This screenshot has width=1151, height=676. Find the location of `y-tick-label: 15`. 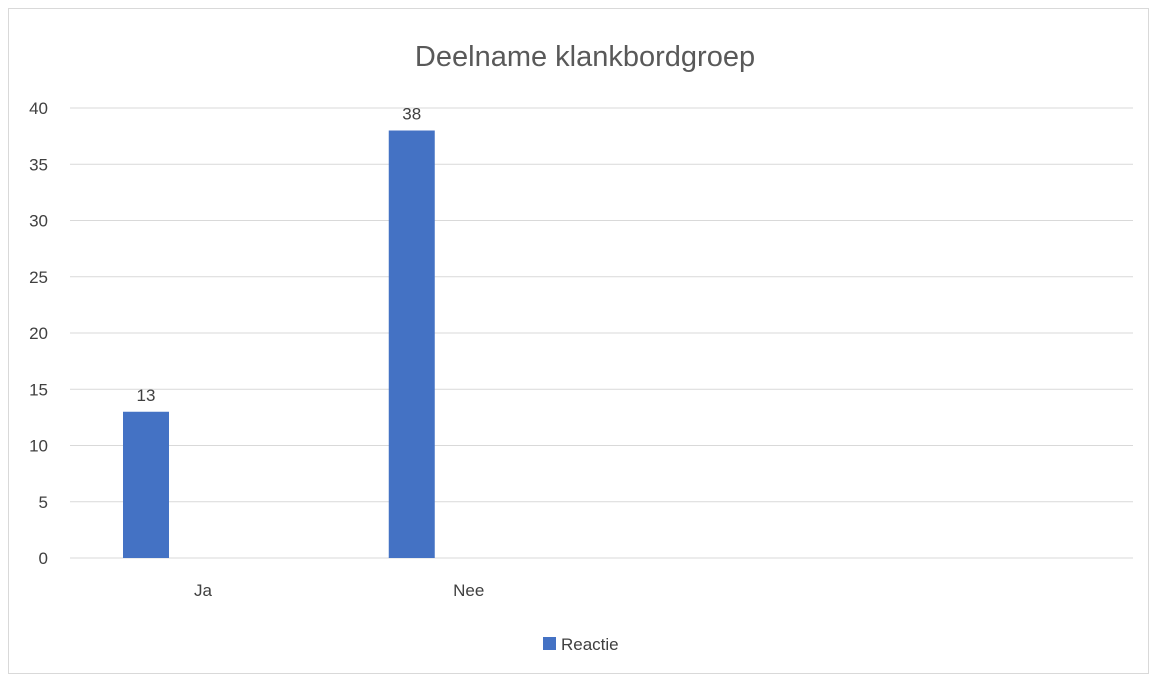

y-tick-label: 15 is located at coordinates (38, 389).